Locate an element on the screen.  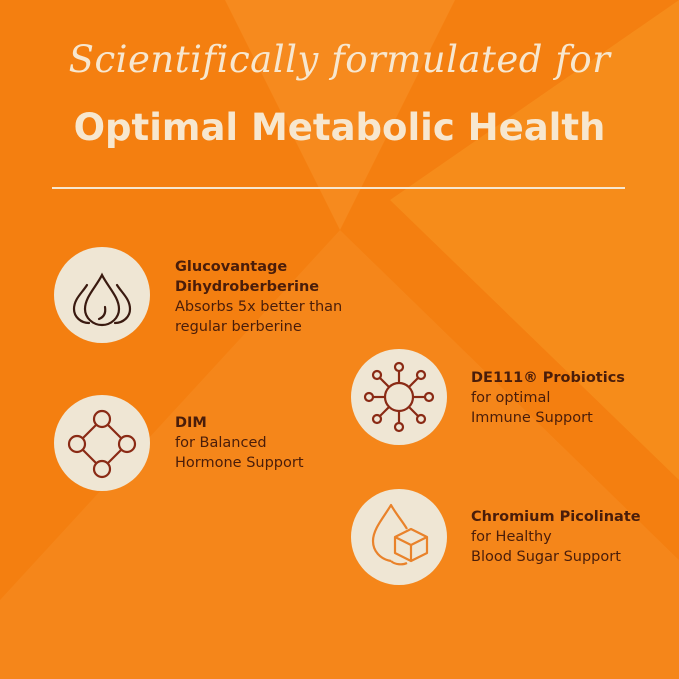
feature-desc: for Healthy is located at coordinates (511, 537).